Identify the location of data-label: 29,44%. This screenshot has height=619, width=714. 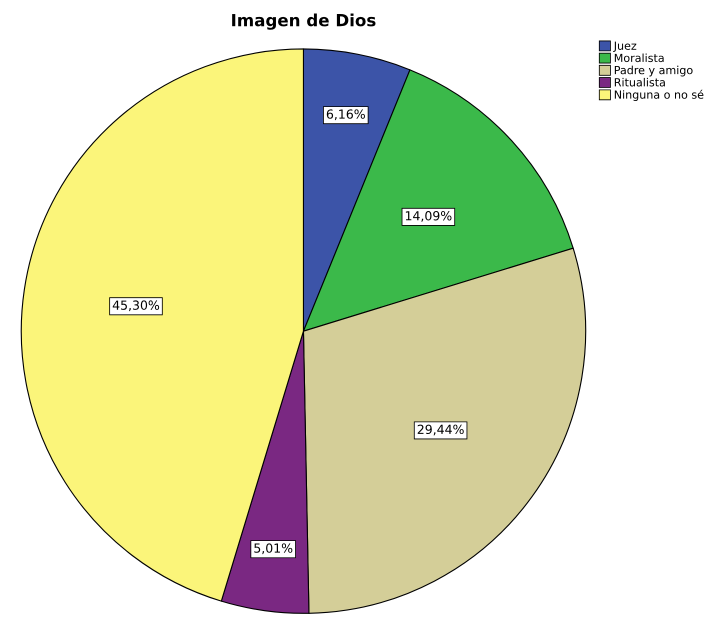
(441, 430).